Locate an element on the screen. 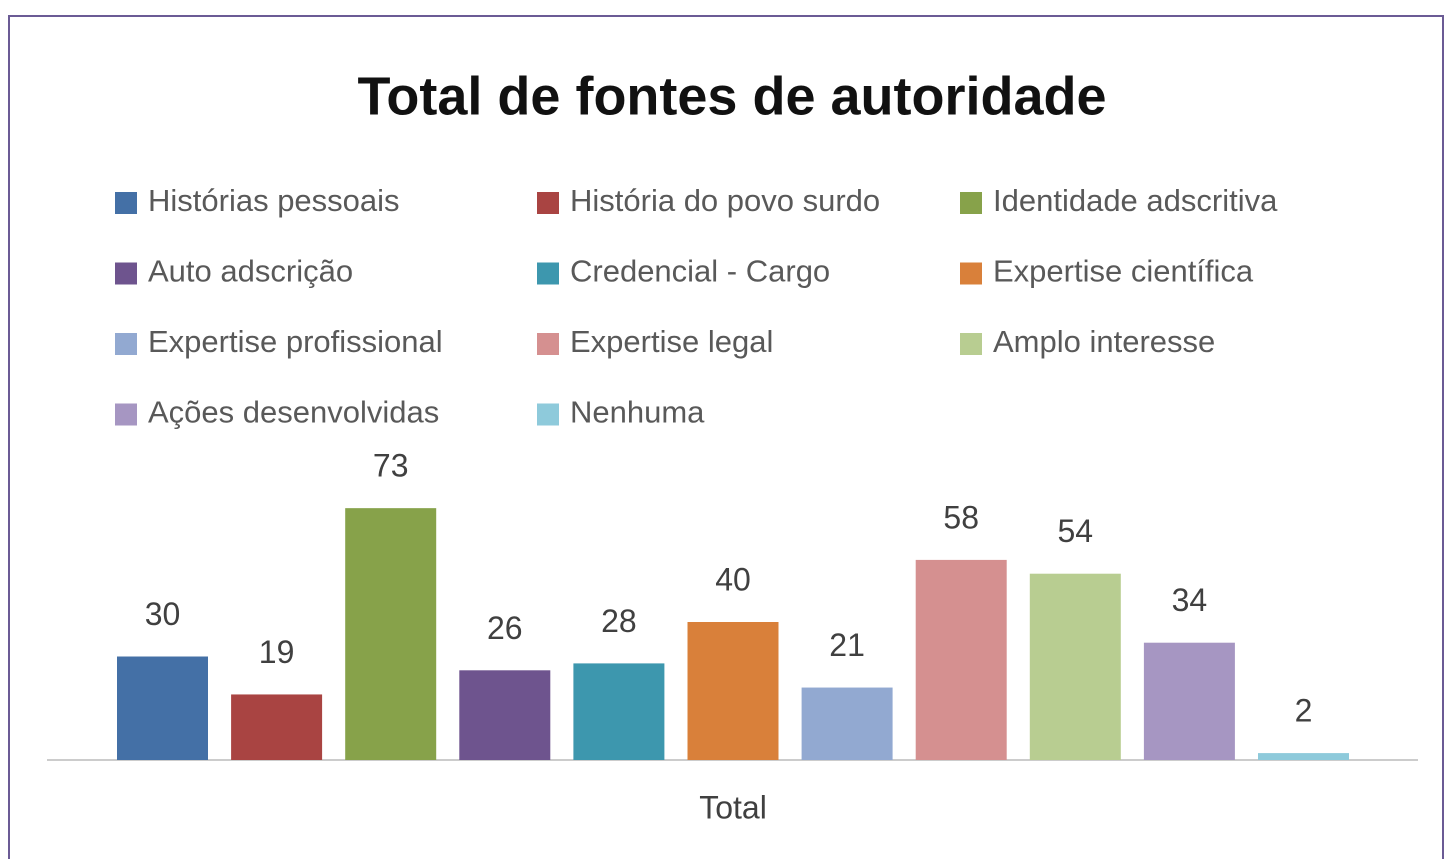  legend-label: Histórias pessoais is located at coordinates (274, 200).